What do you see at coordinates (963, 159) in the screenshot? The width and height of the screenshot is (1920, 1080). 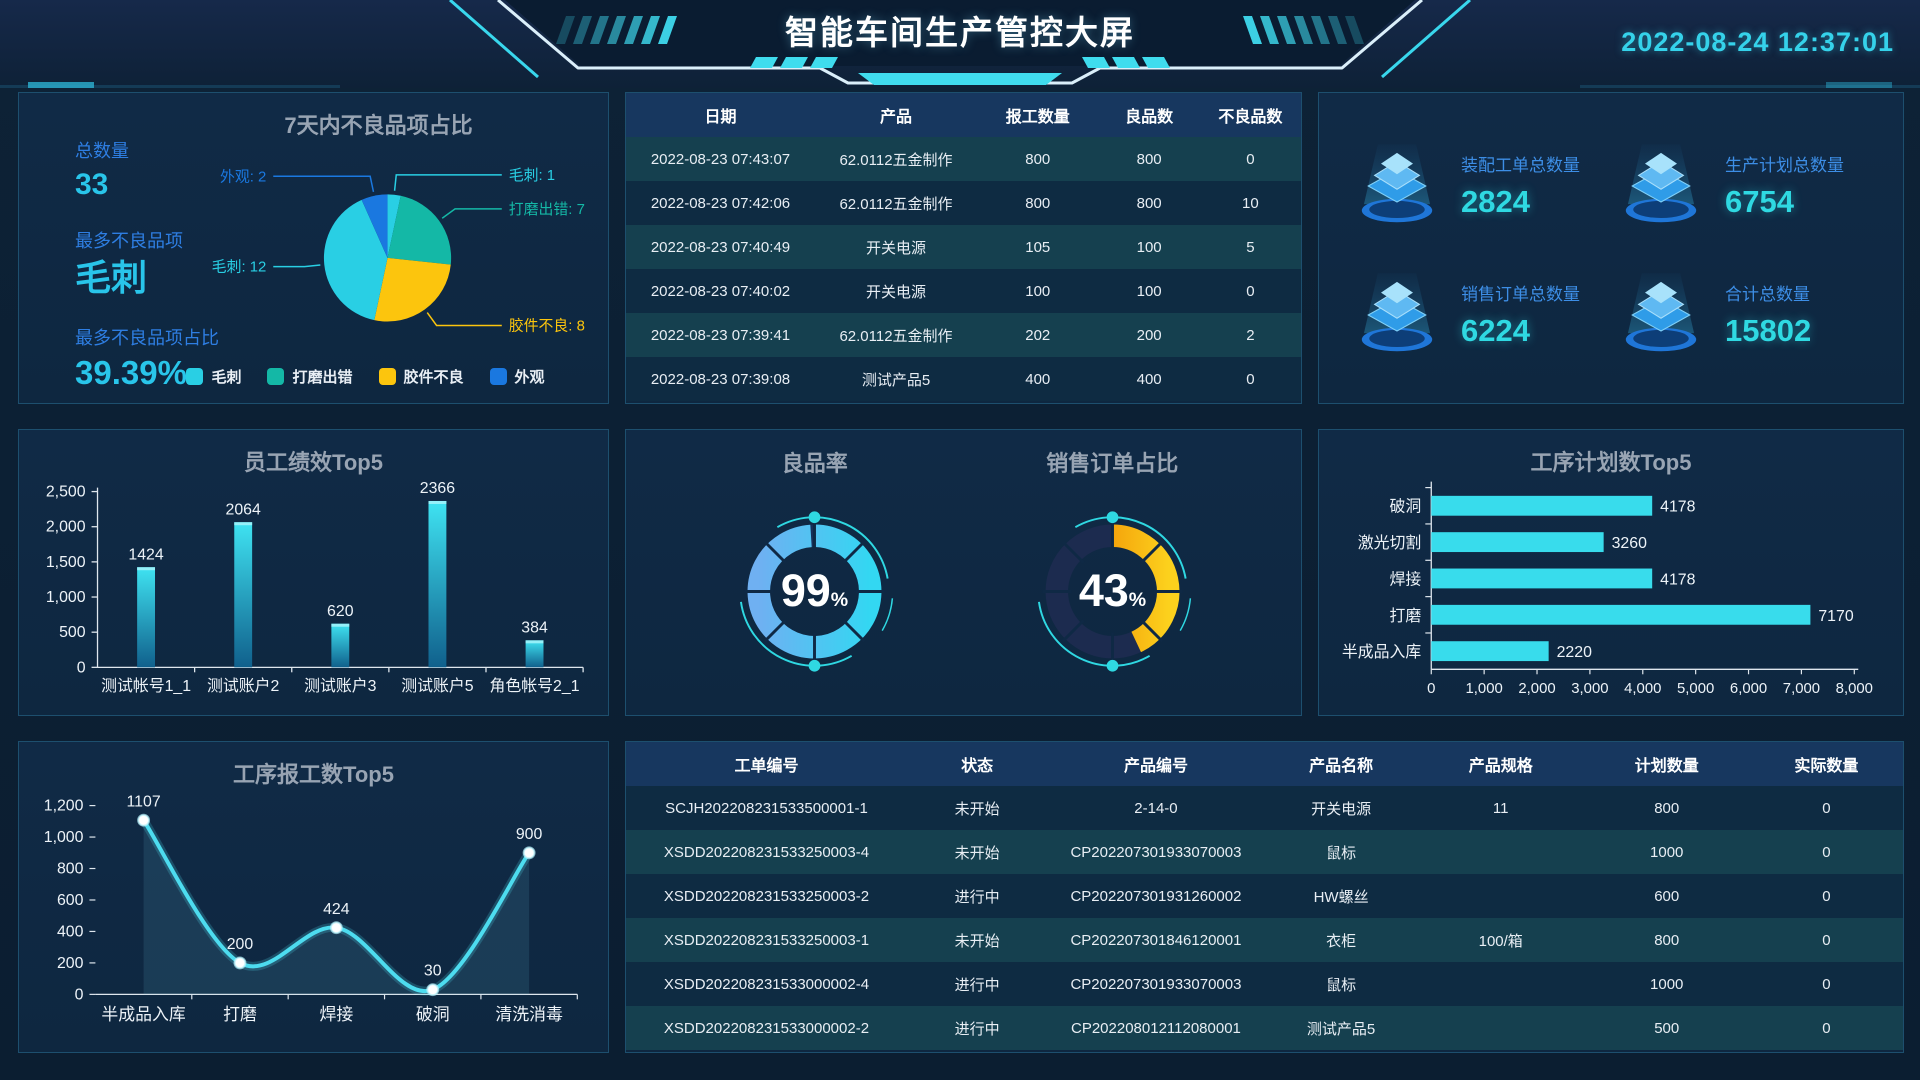 I see `table-row: 2022-08-23 07:43:07 62.0112五金制作 800 800 0` at bounding box center [963, 159].